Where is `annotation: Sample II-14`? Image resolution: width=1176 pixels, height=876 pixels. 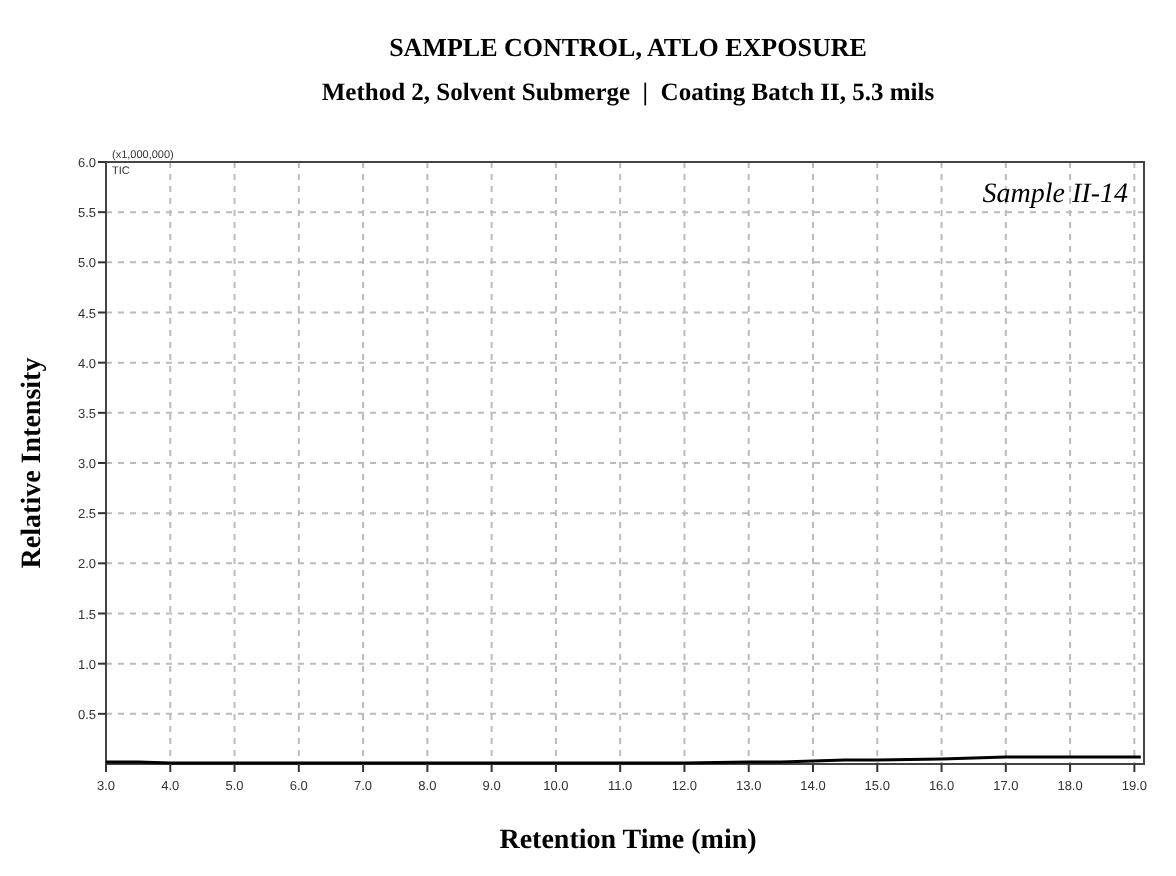 annotation: Sample II-14 is located at coordinates (1055, 195).